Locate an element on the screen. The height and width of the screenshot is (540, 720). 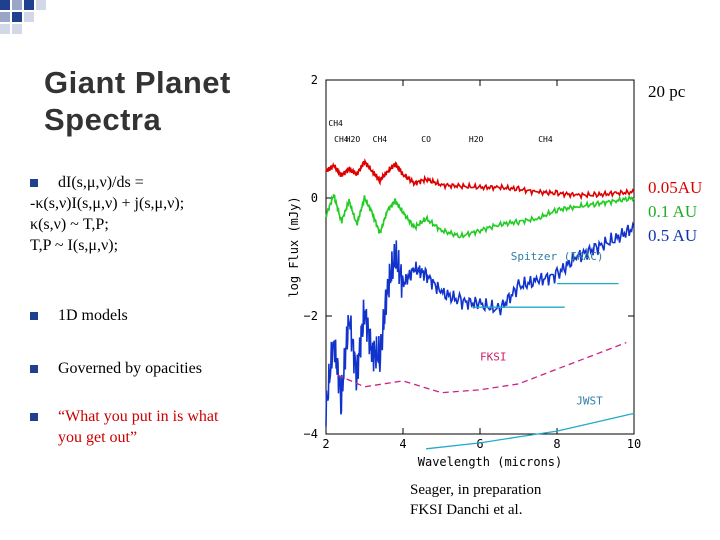
instrument-label: FKSI is located at coordinates (493, 356).